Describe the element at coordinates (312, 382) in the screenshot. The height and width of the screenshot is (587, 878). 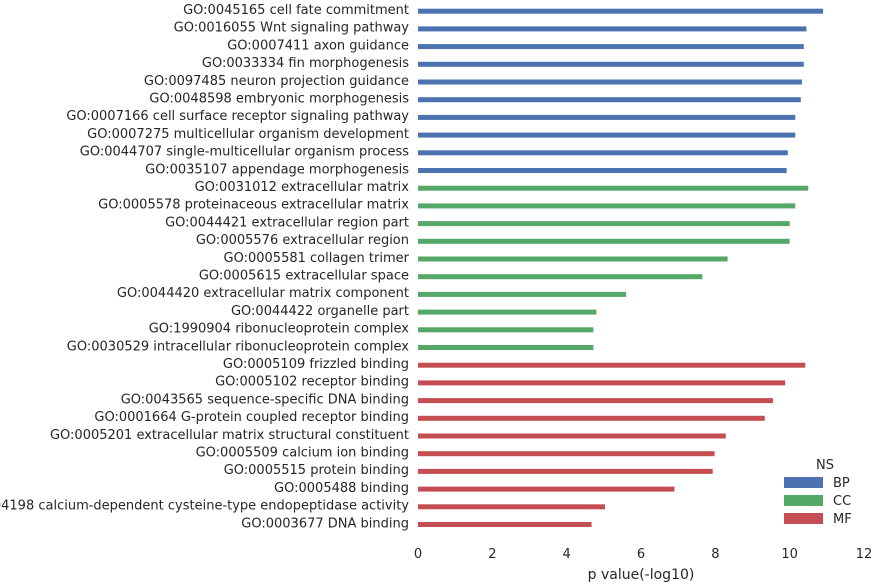
I see `category-label: GO:0005102 receptor binding` at that location.